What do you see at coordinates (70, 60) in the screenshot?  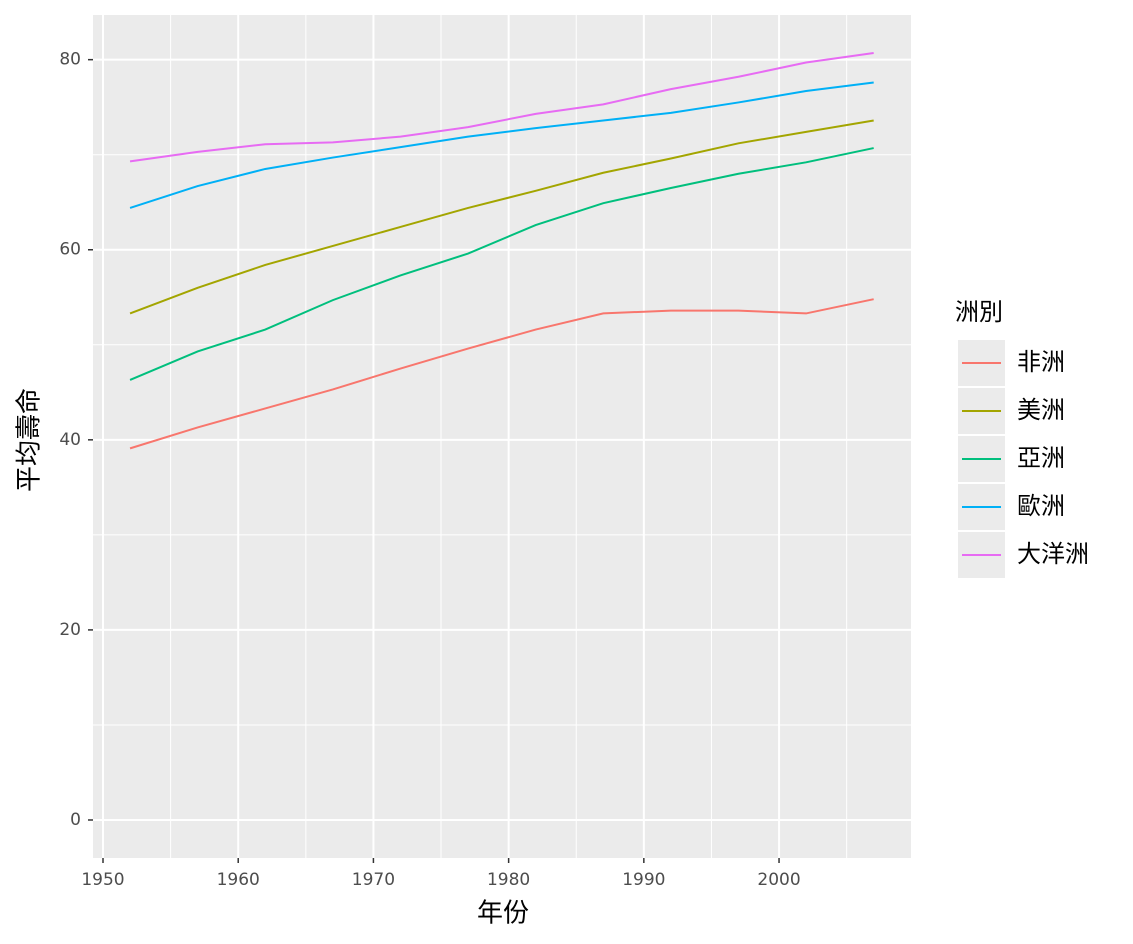 I see `y-tick-label: 80` at bounding box center [70, 60].